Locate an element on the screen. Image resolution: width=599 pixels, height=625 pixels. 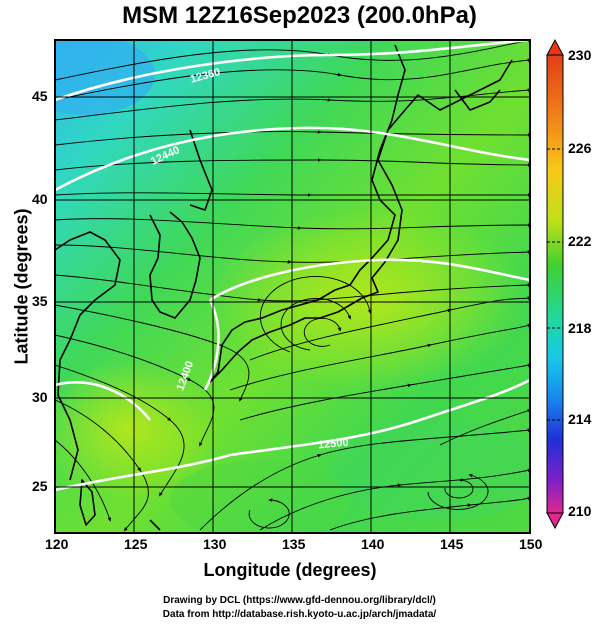
colorbar-label: 226 is located at coordinates (580, 148).